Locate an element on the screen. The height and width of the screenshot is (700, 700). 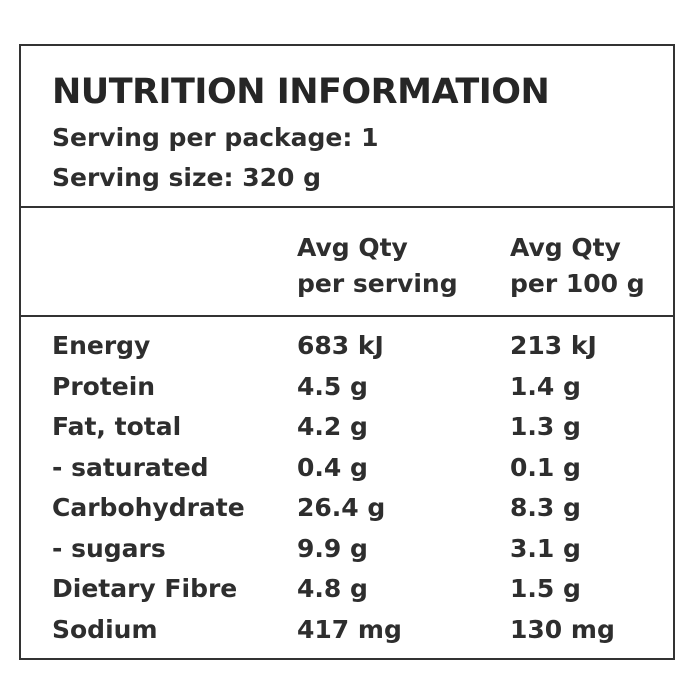
panel-title: NUTRITION INFORMATION is located at coordinates (301, 92).